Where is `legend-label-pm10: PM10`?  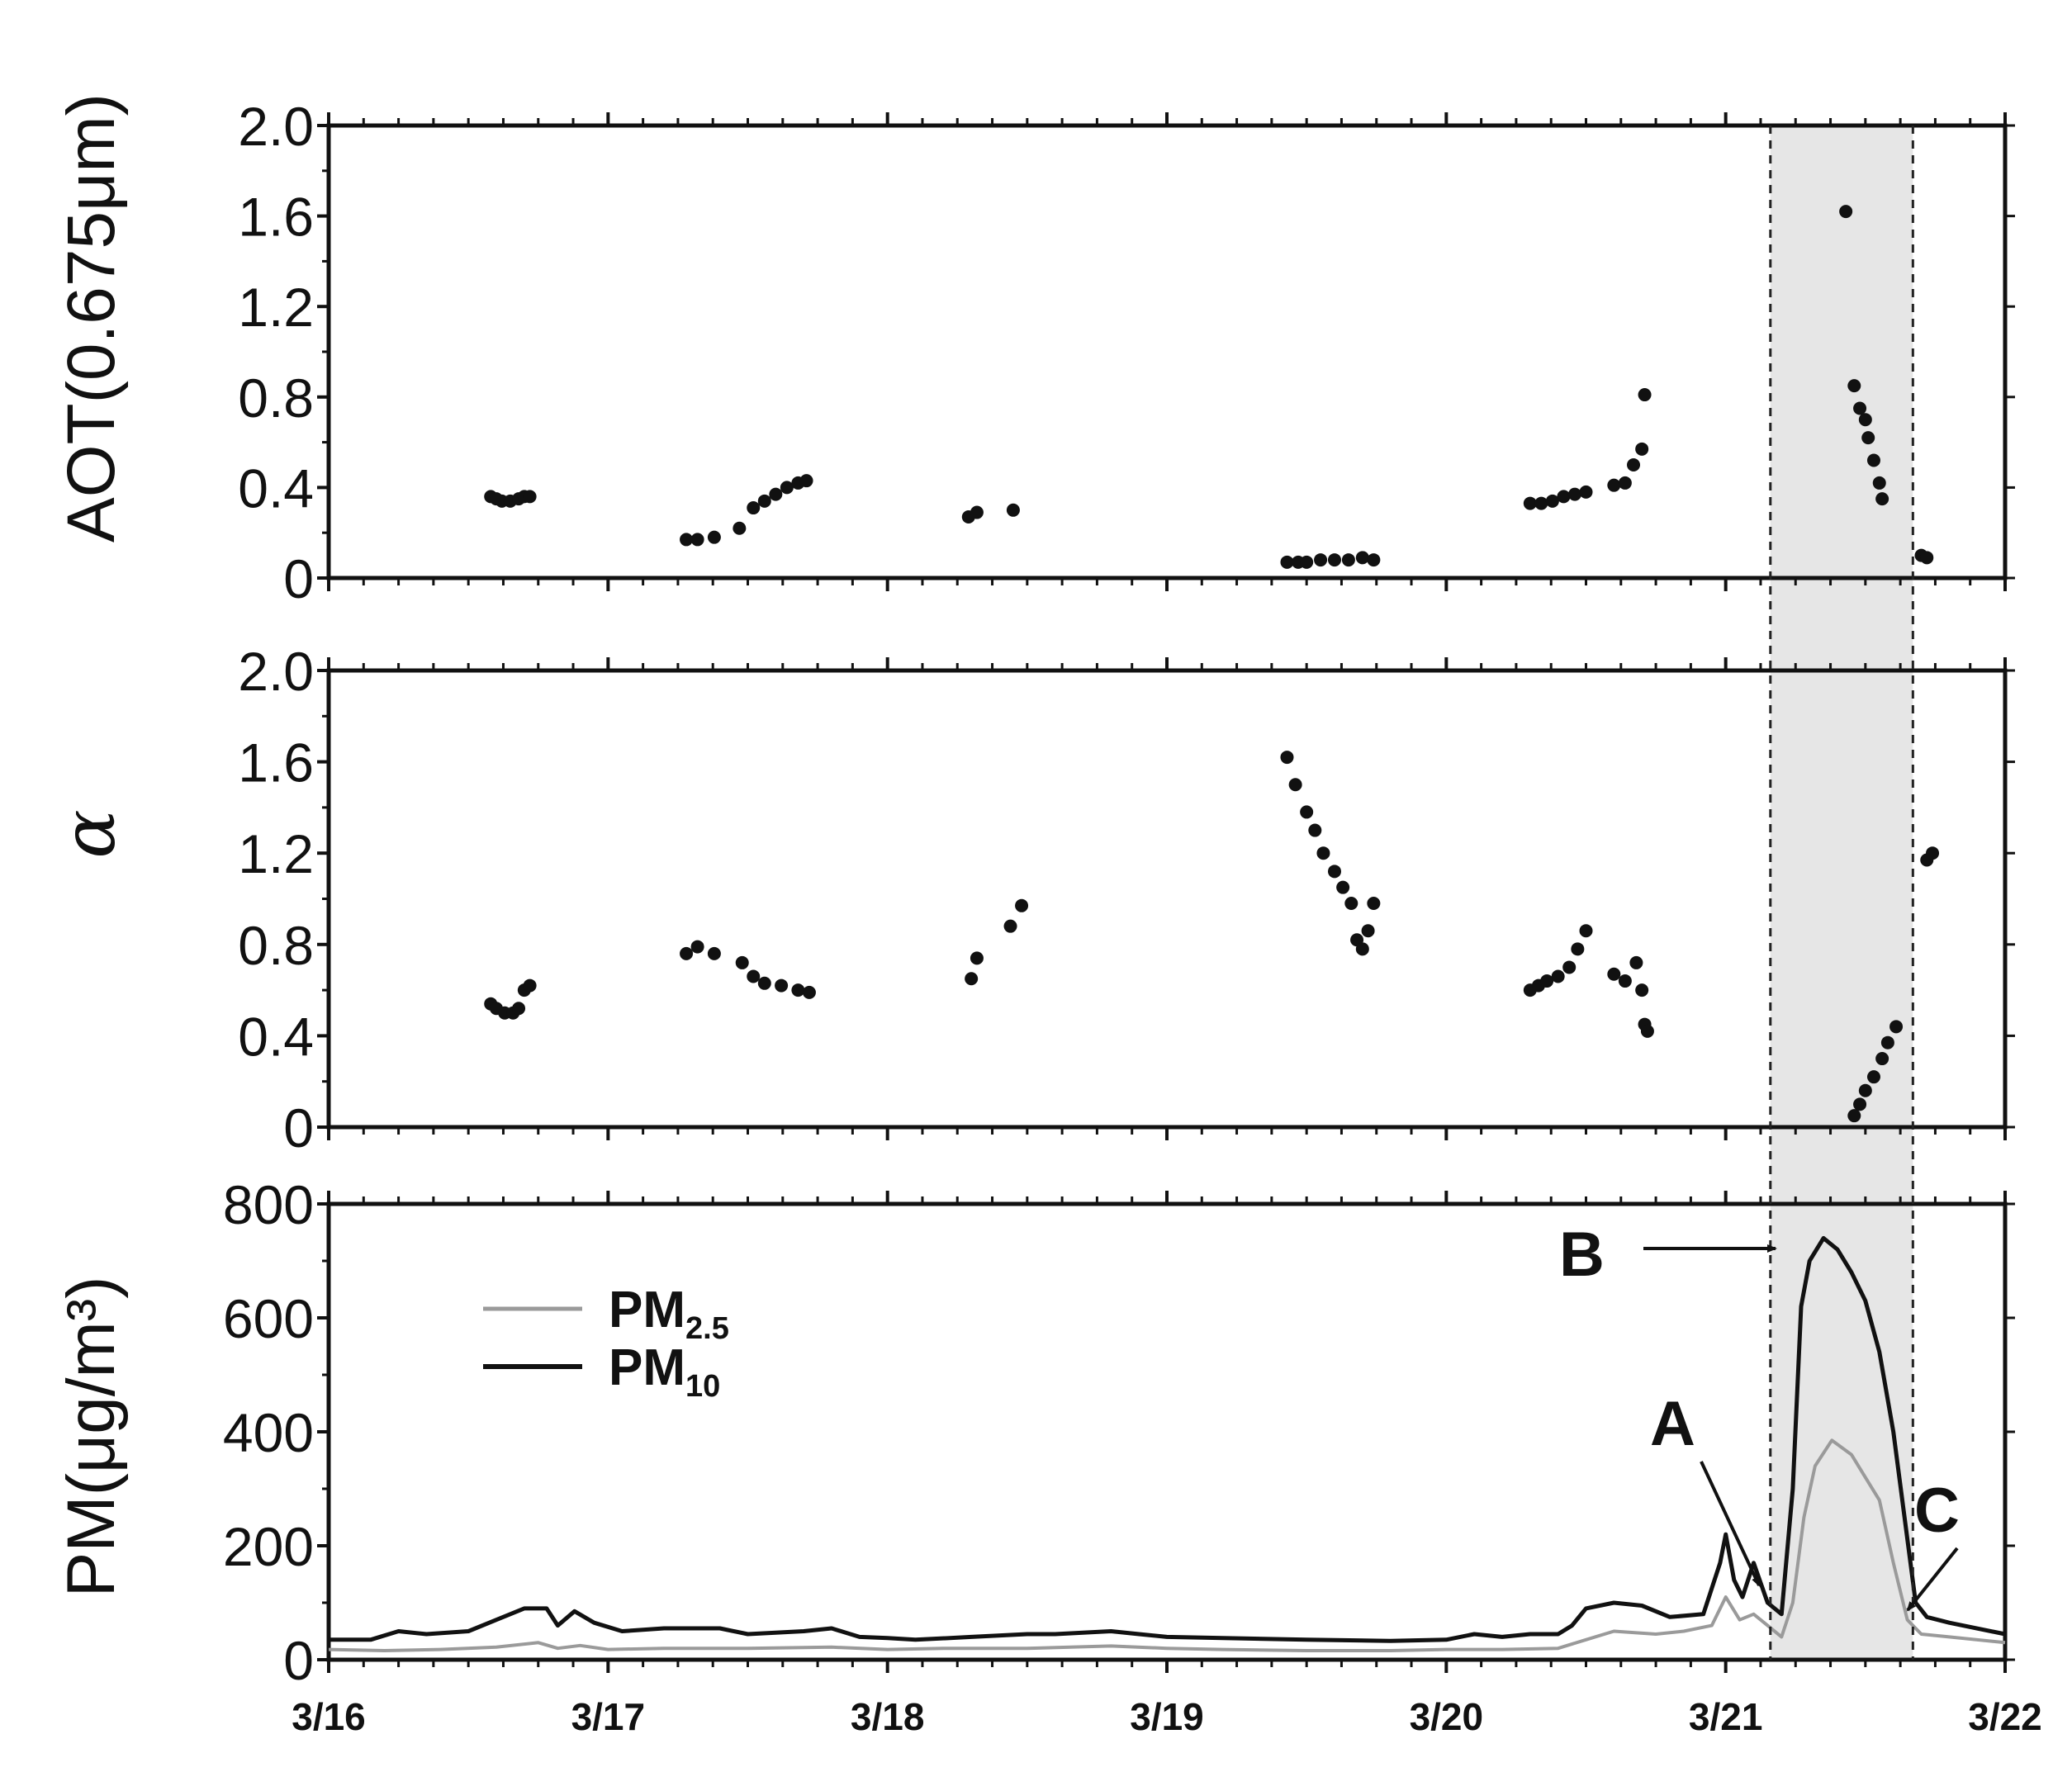 legend-label-pm10: PM10 is located at coordinates (664, 1371).